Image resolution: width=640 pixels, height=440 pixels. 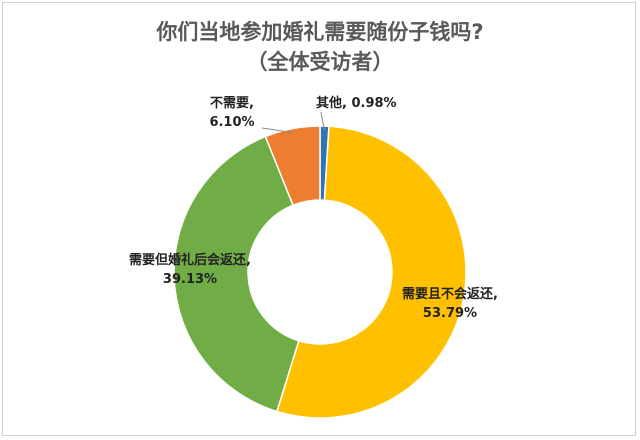 What do you see at coordinates (190, 260) in the screenshot?
I see `slice-label-name-pay-returned: 需要但婚礼后会返还,` at bounding box center [190, 260].